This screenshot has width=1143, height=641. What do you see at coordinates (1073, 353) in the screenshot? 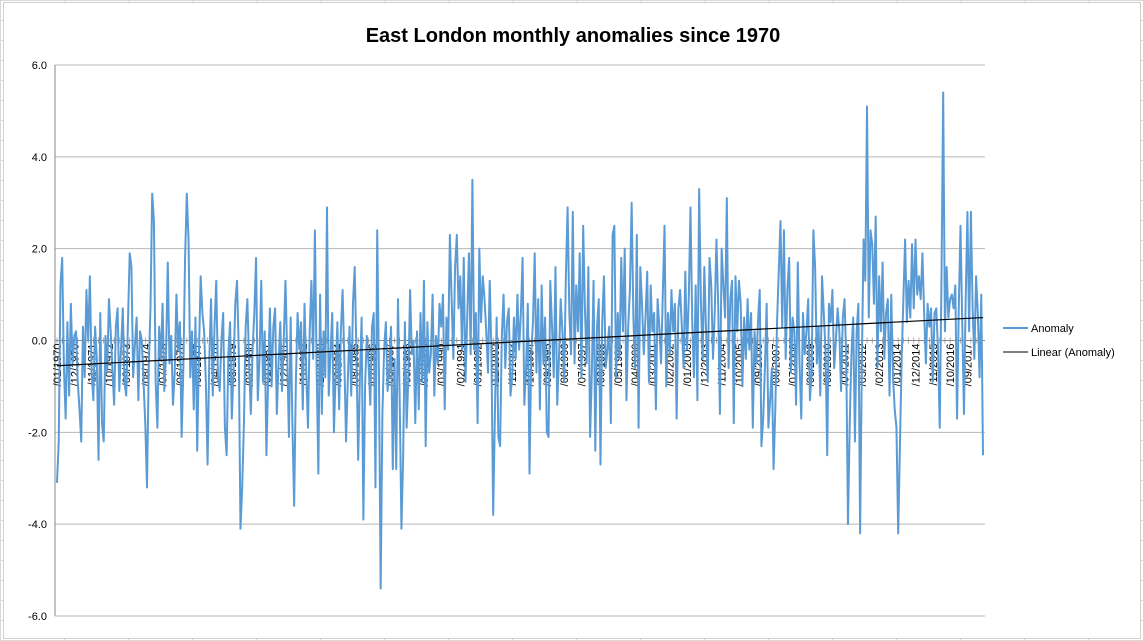
I see `legend-label-linear: Linear (Anomaly)` at bounding box center [1073, 353].